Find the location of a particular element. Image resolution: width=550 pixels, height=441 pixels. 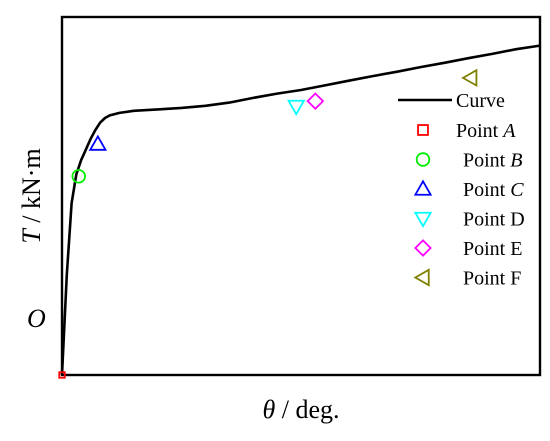

legend-label-point-e: Point E is located at coordinates (492, 249).